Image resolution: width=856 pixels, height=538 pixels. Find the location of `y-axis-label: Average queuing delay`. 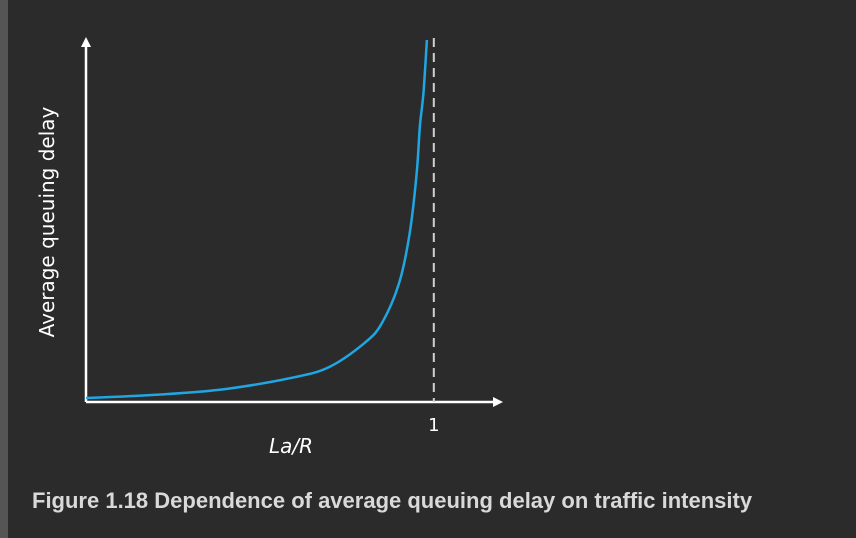

y-axis-label: Average queuing delay is located at coordinates (47, 221).